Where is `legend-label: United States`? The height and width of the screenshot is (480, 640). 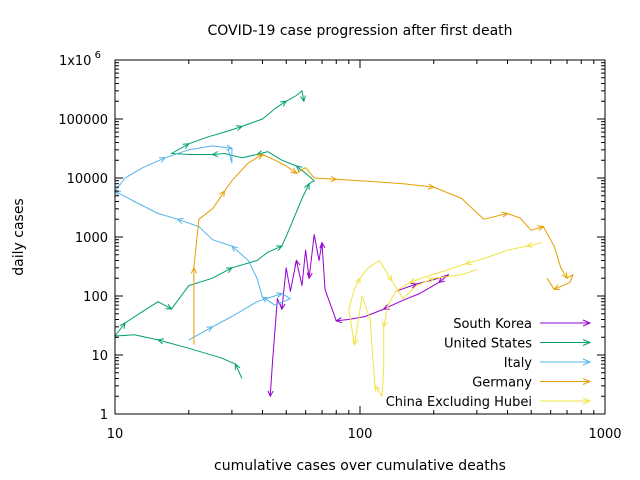 legend-label: United States is located at coordinates (488, 344).